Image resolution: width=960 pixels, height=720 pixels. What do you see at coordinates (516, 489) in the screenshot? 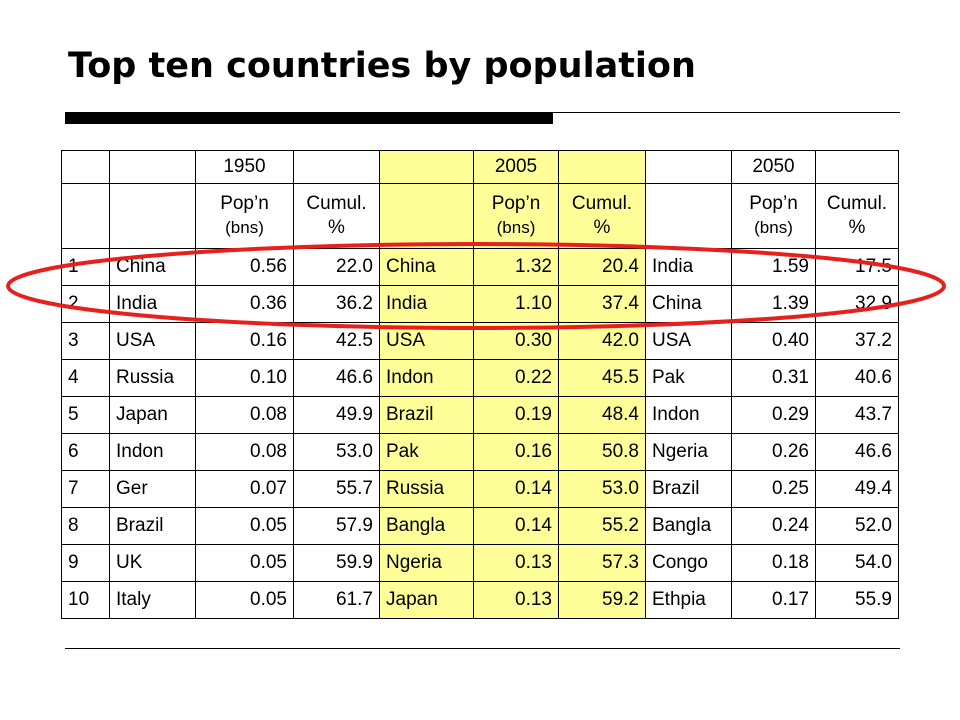
I see `pop-2005-cell: 0.14` at bounding box center [516, 489].